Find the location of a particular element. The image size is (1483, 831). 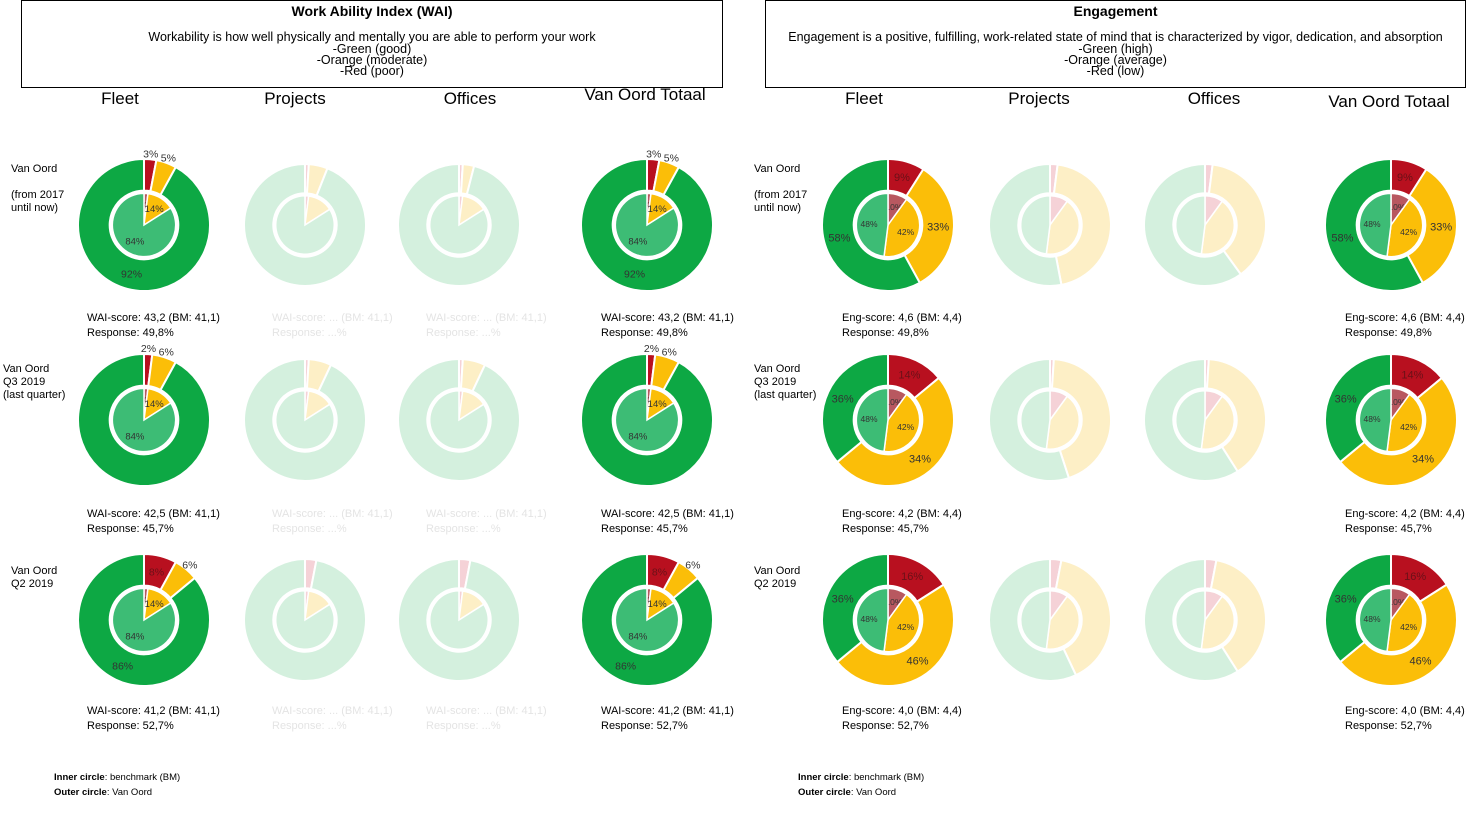

engagement-legend-red: -Red (low) is located at coordinates (1115, 71).